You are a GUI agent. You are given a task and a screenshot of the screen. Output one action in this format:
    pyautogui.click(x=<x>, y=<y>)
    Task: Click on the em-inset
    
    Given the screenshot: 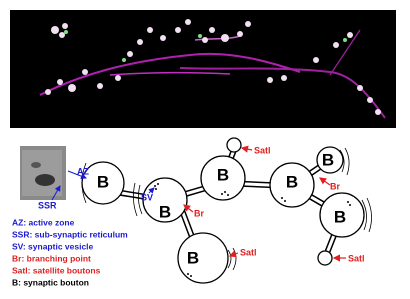 What is the action you would take?
    pyautogui.click(x=43, y=173)
    